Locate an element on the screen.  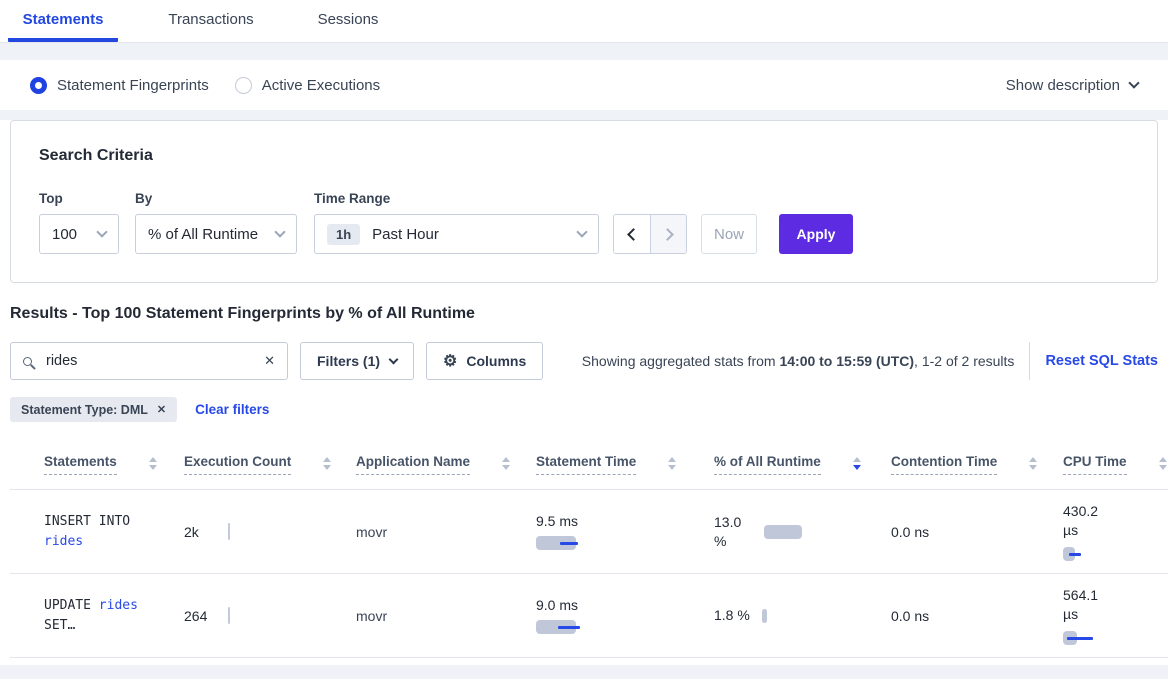
columns-button: ⚙ Columns is located at coordinates (485, 361).